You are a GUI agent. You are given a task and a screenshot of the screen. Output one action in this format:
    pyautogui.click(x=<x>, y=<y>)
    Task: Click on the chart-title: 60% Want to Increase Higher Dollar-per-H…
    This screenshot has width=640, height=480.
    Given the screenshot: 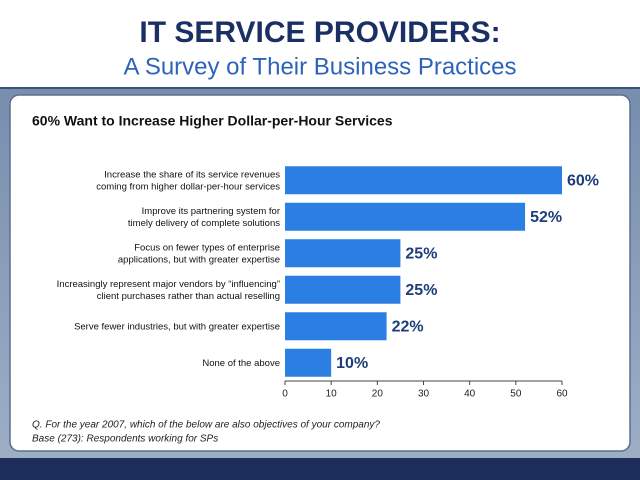 What is the action you would take?
    pyautogui.click(x=212, y=121)
    